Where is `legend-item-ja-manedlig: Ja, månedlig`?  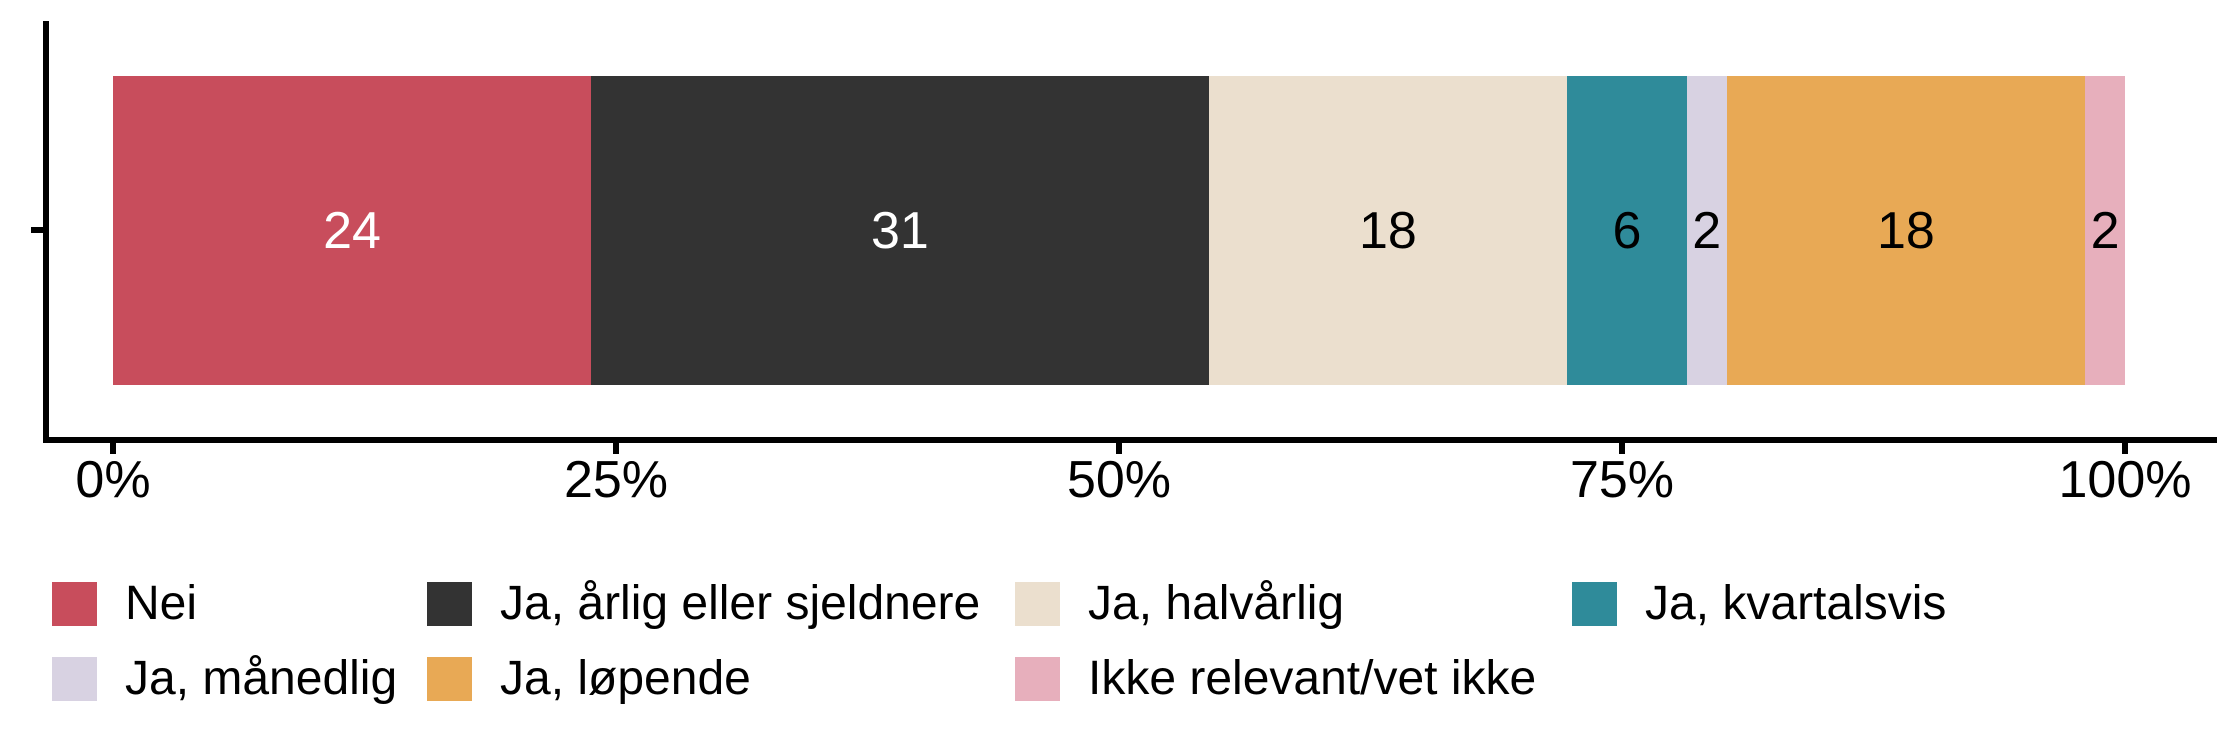
legend-item-ja-manedlig: Ja, månedlig is located at coordinates (225, 678).